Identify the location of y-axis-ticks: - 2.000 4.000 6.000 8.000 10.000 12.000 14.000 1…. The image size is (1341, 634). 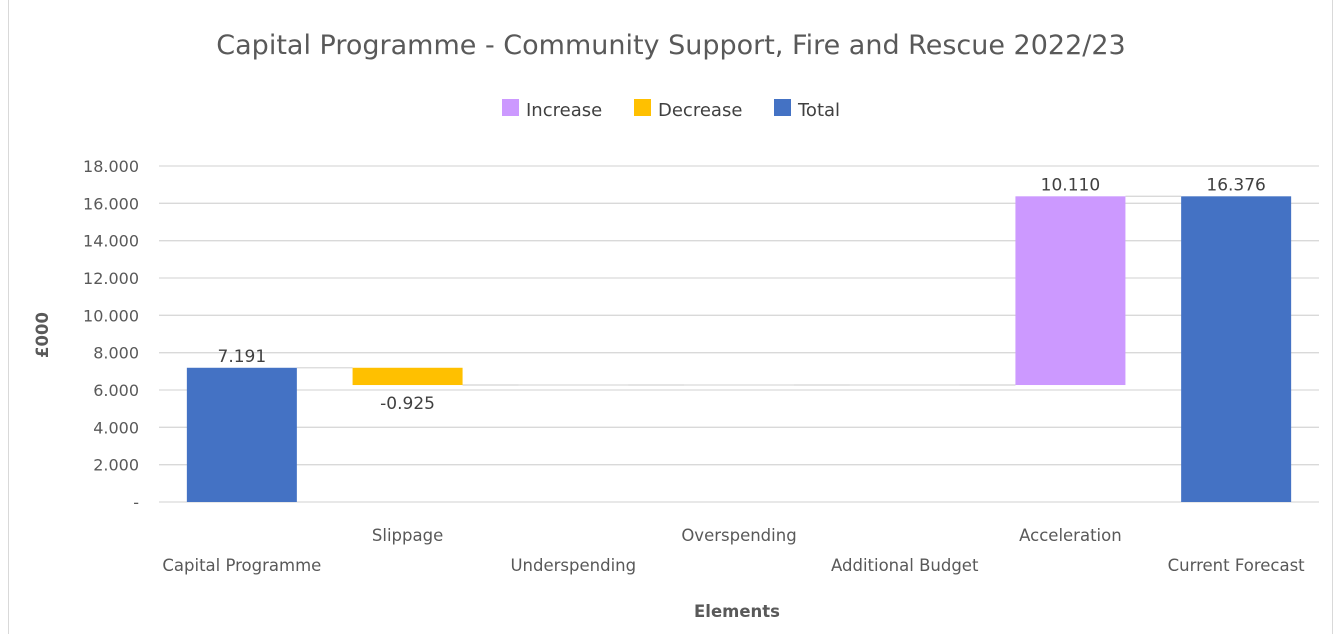
(111, 334).